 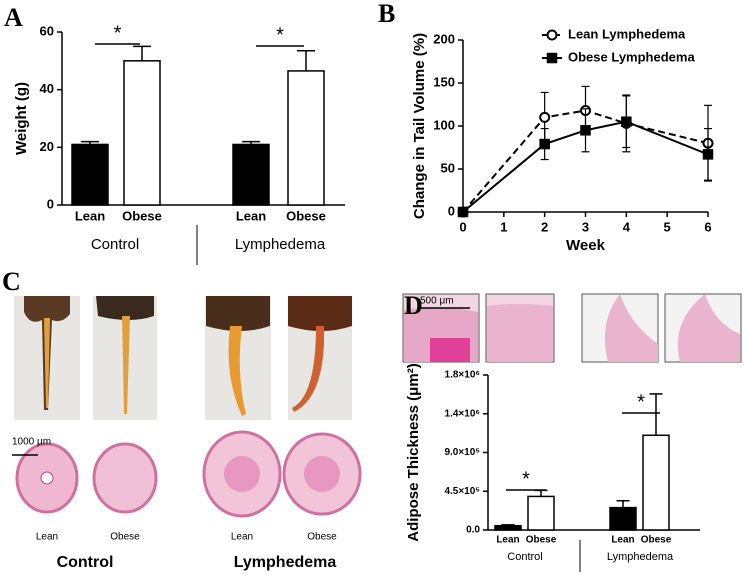 I want to click on scale-label: 500 μm, so click(x=437, y=301).